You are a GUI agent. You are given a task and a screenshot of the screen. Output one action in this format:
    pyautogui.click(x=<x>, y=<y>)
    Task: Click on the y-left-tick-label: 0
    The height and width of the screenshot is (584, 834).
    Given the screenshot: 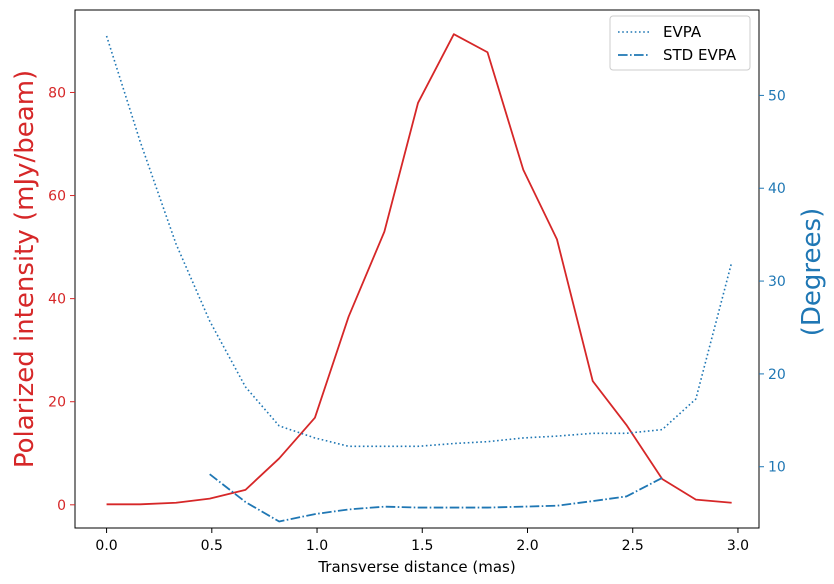 What is the action you would take?
    pyautogui.click(x=61, y=506)
    